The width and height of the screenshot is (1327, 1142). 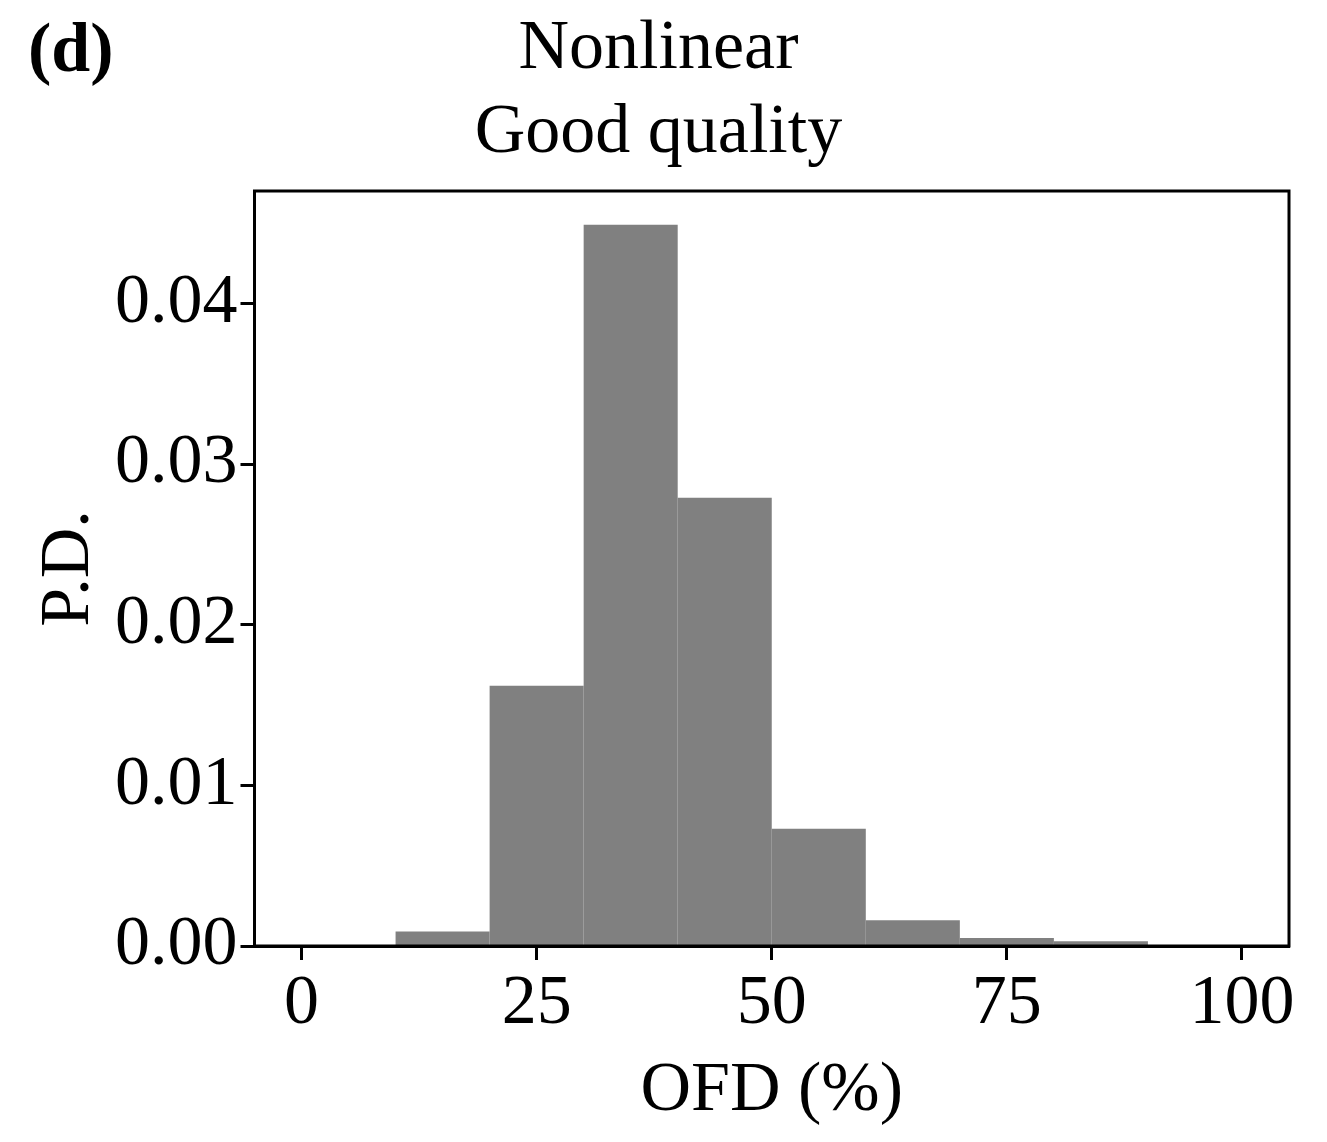 I want to click on y-tick-label: 0.04, so click(x=176, y=298).